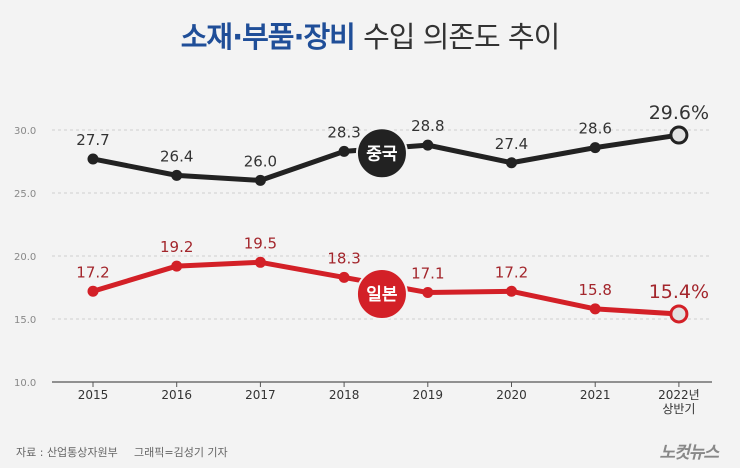 This screenshot has width=740, height=468. Describe the element at coordinates (595, 395) in the screenshot. I see `x-tick-label: 2021` at that location.